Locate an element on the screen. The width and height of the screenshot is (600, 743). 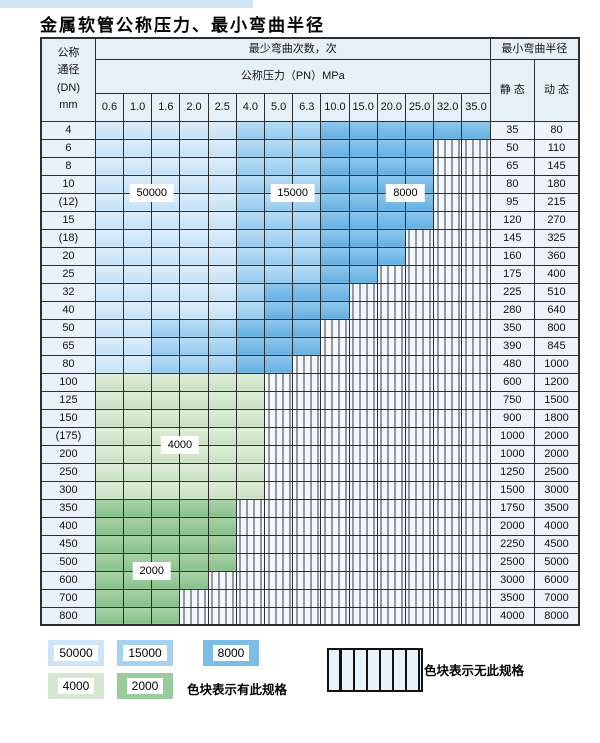
table-row: 250 1250 2500 is located at coordinates (310, 472).